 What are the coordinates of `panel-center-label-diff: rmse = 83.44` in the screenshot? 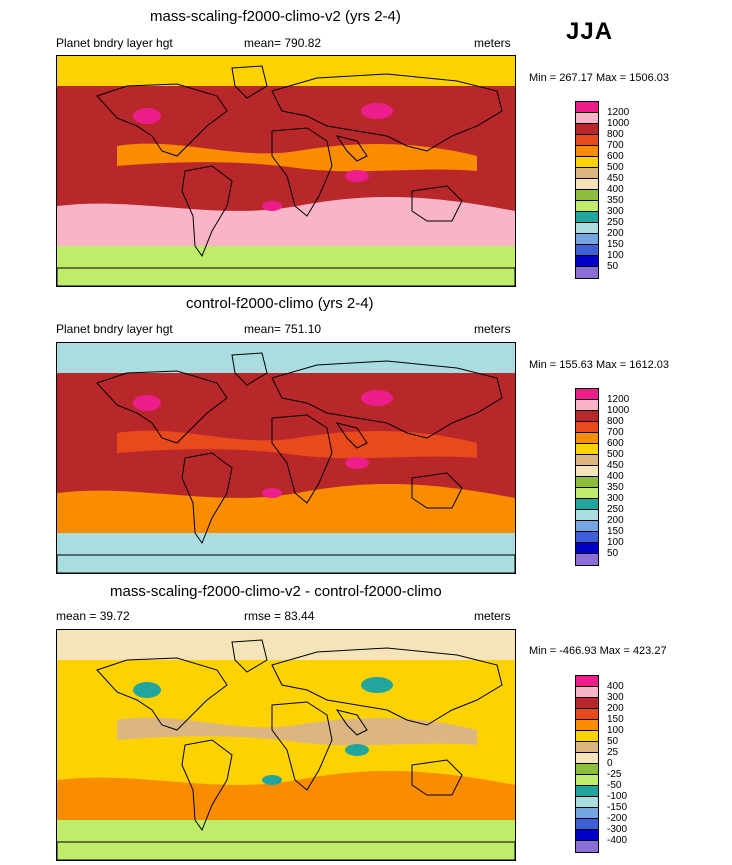 It's located at (279, 616).